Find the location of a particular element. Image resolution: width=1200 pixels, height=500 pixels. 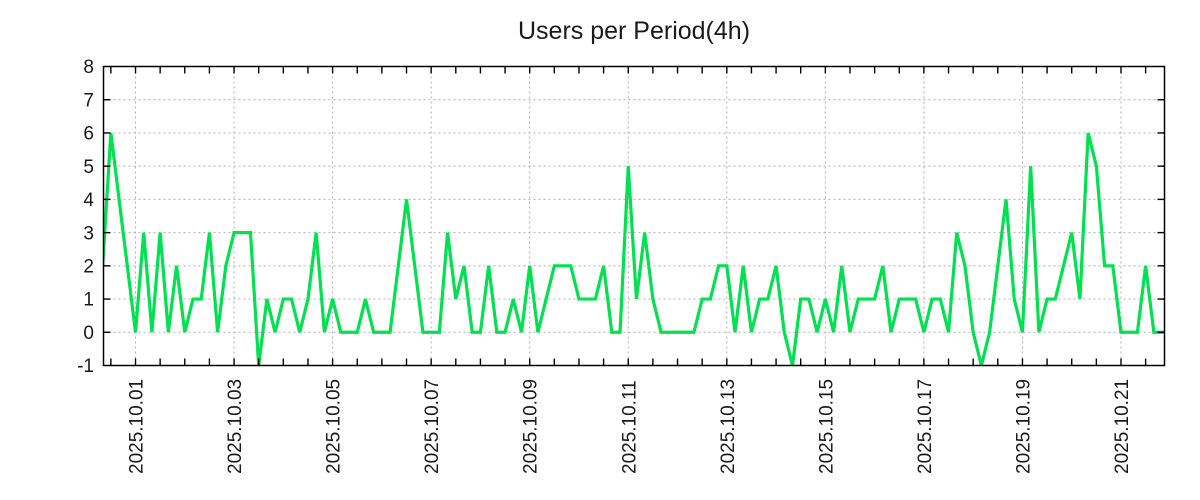

x-tick-label: 2025.10.17 is located at coordinates (925, 426).